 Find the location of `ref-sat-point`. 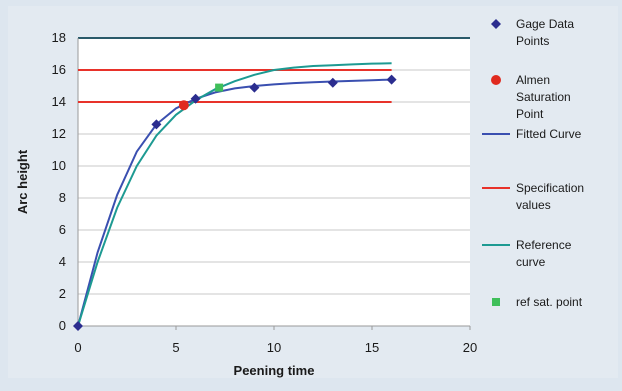

ref-sat-point is located at coordinates (219, 87).